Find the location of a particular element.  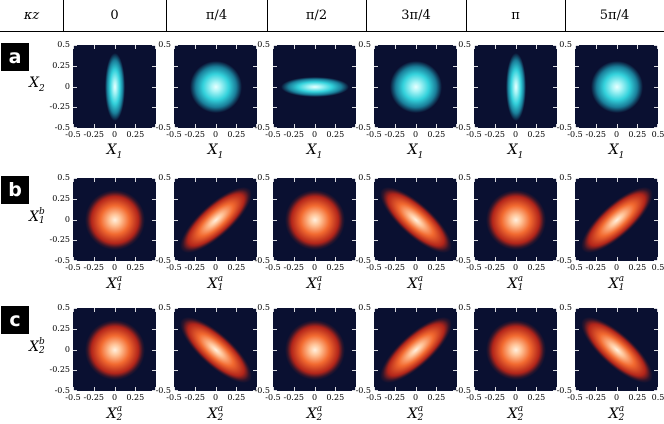

y-axis-label: X2 is located at coordinates (37, 84).